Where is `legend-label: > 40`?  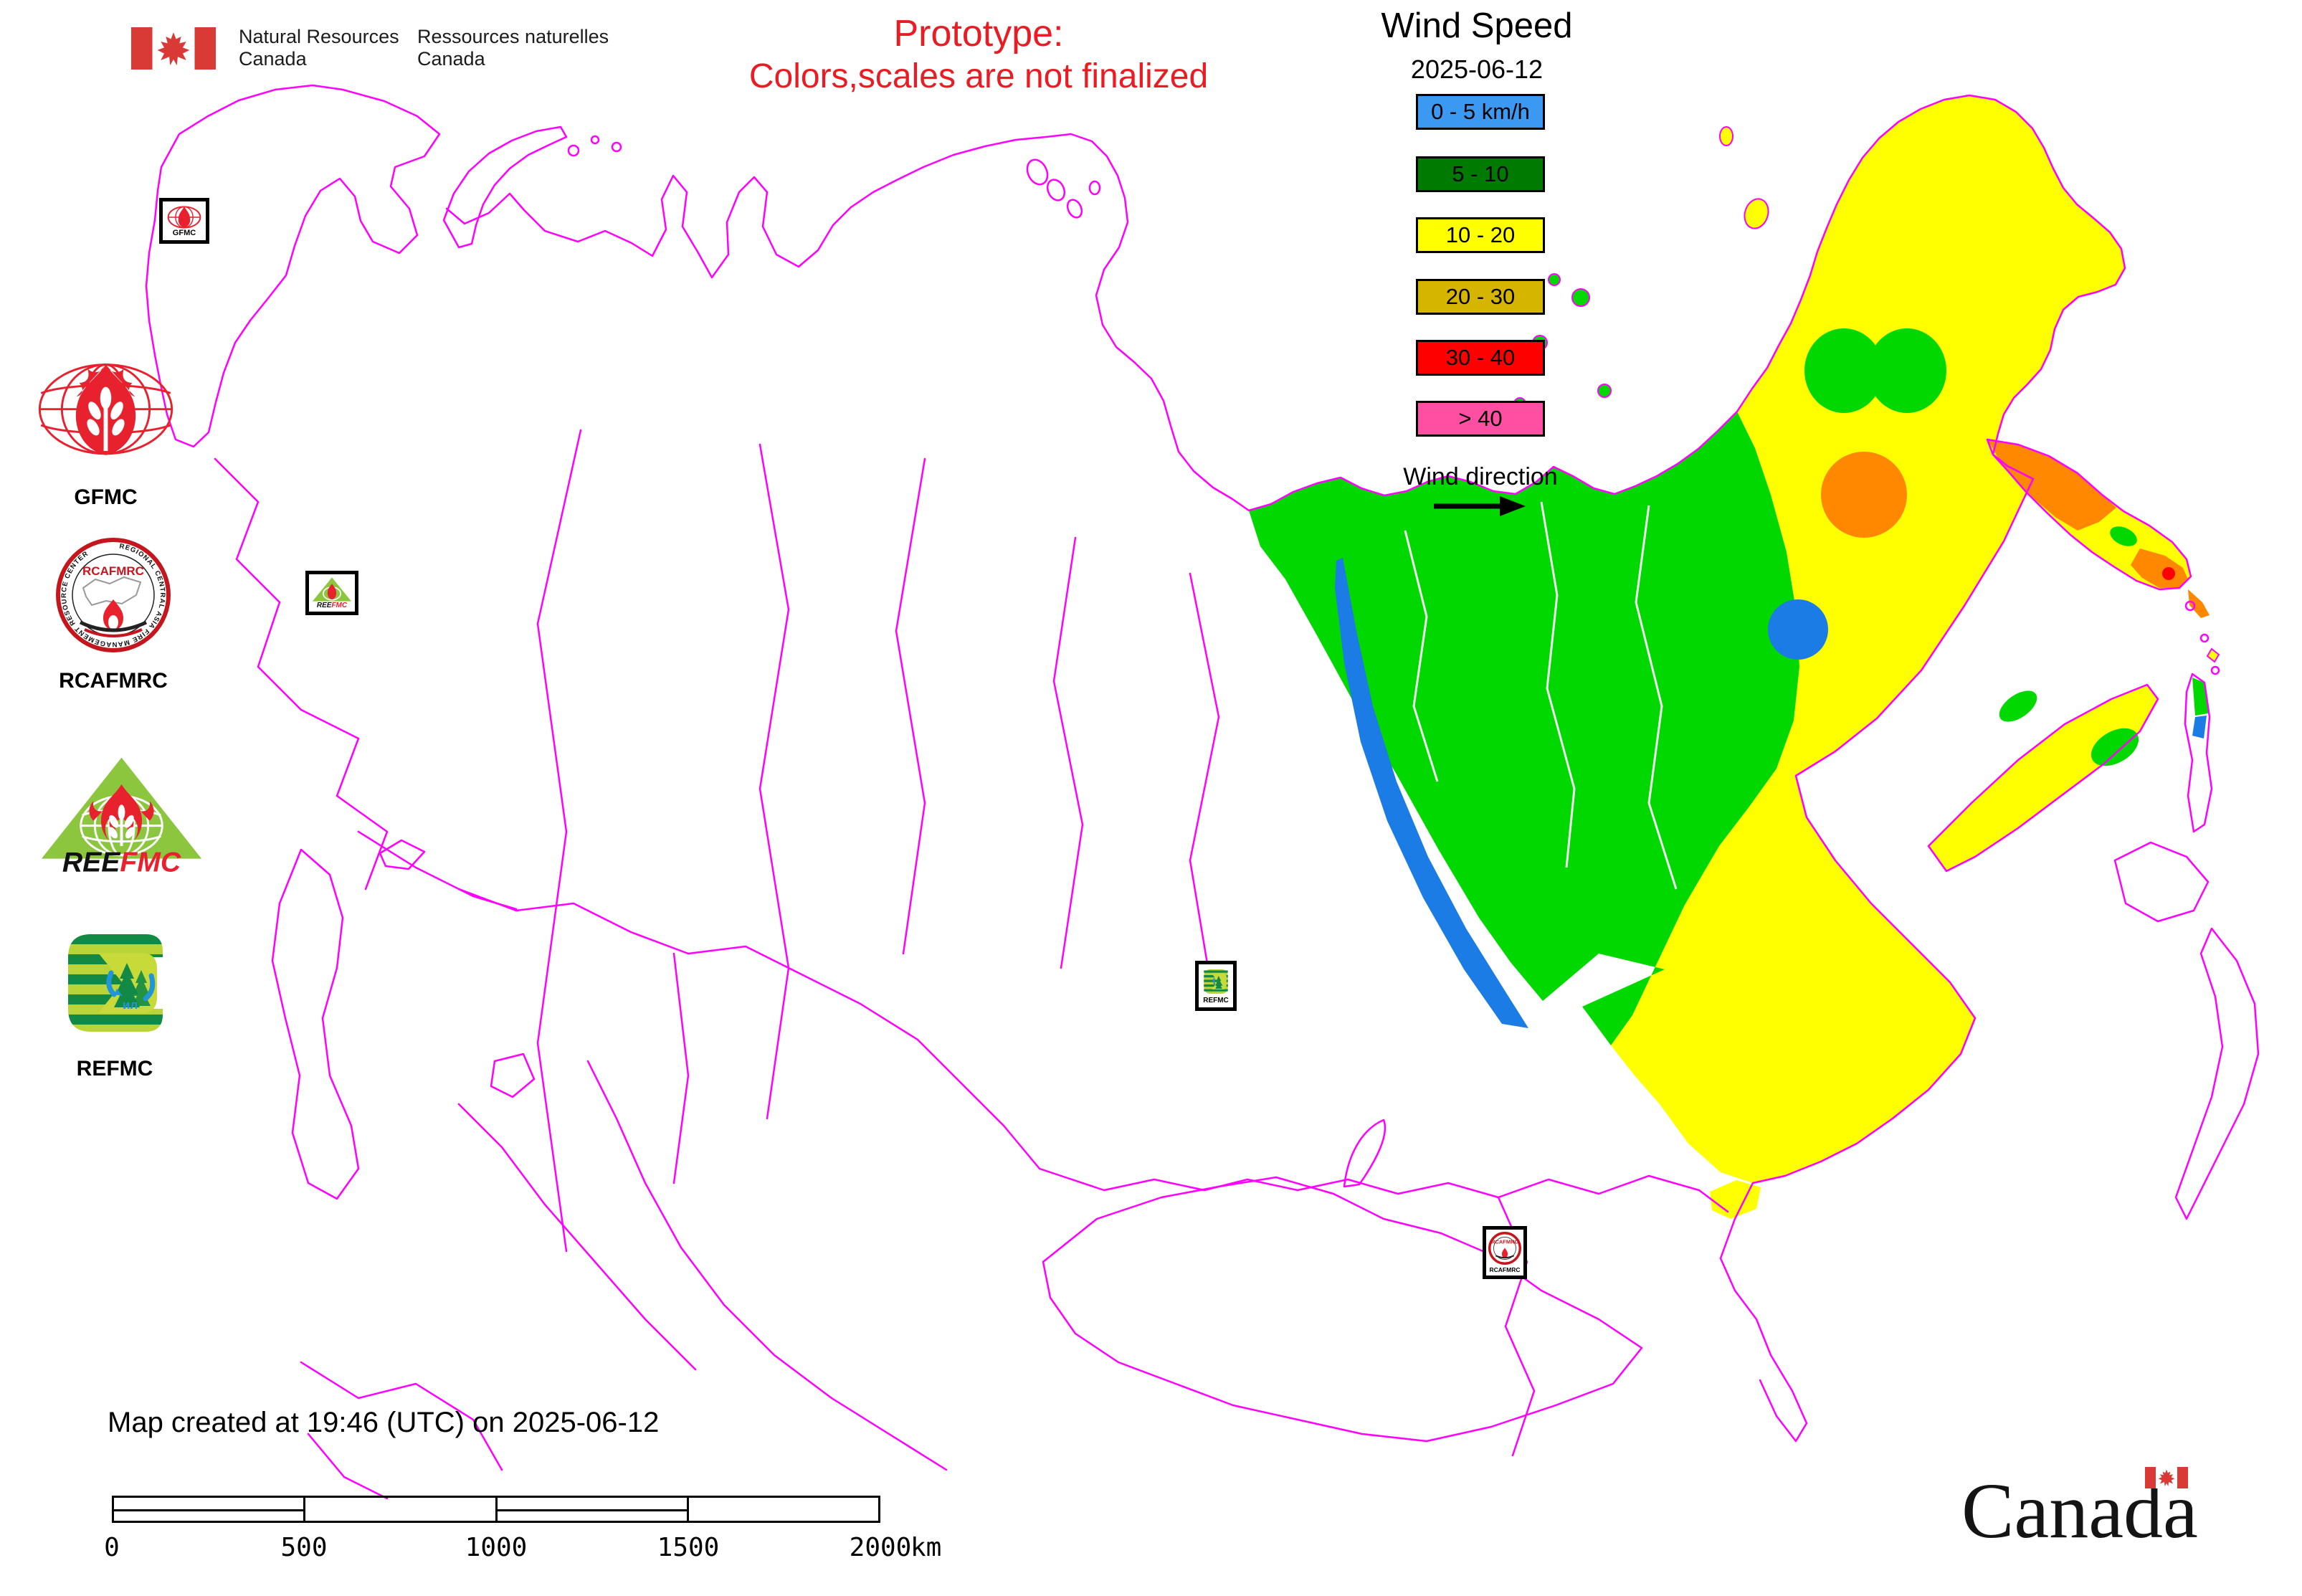
legend-label: > 40 is located at coordinates (1481, 418).